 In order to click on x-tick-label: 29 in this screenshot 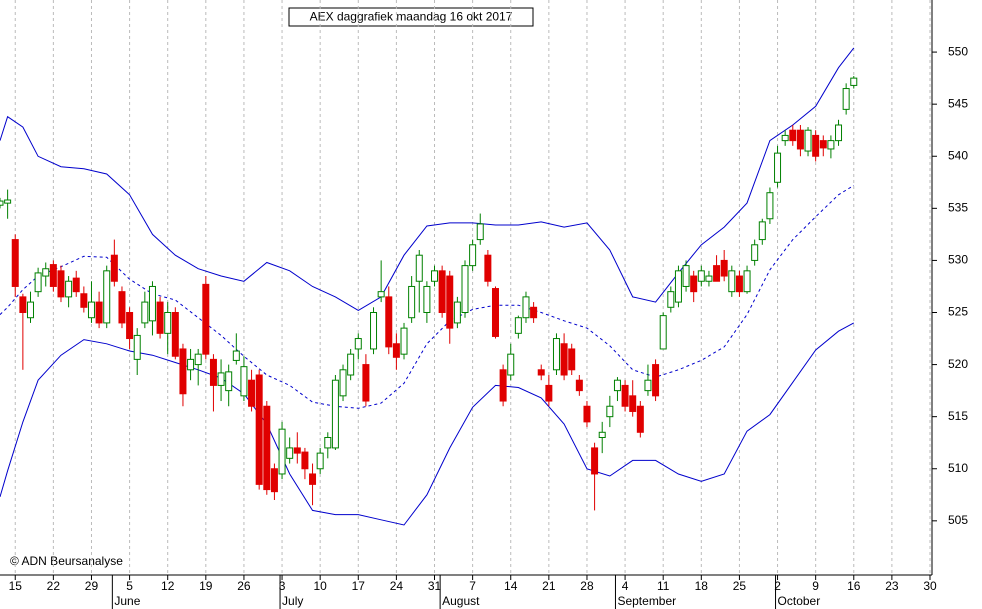, I will do `click(92, 586)`.